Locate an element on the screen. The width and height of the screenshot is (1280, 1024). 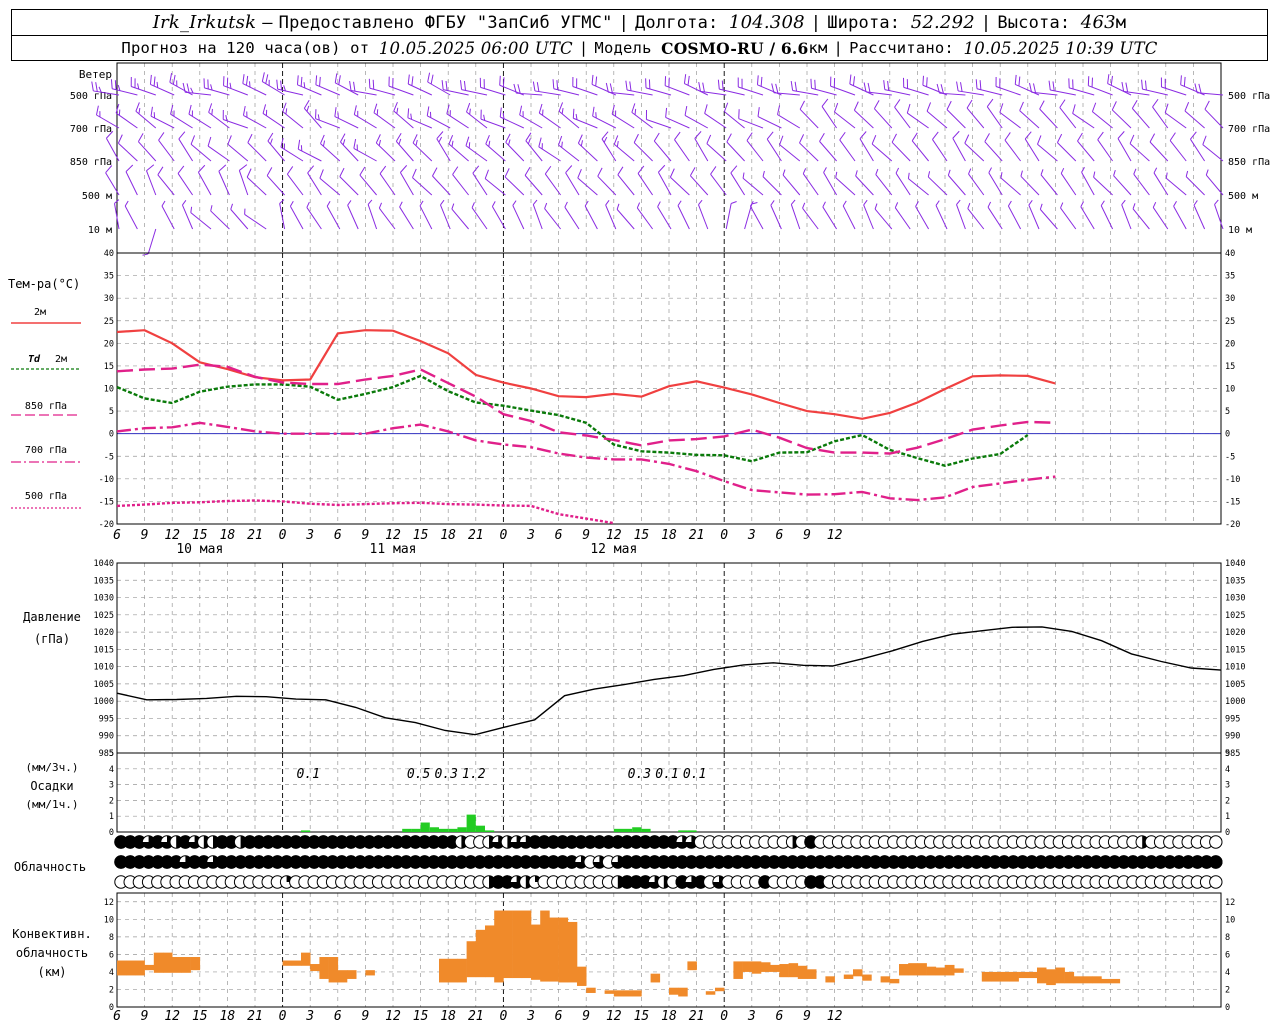
cloud-fill-partial is located at coordinates (213, 862).